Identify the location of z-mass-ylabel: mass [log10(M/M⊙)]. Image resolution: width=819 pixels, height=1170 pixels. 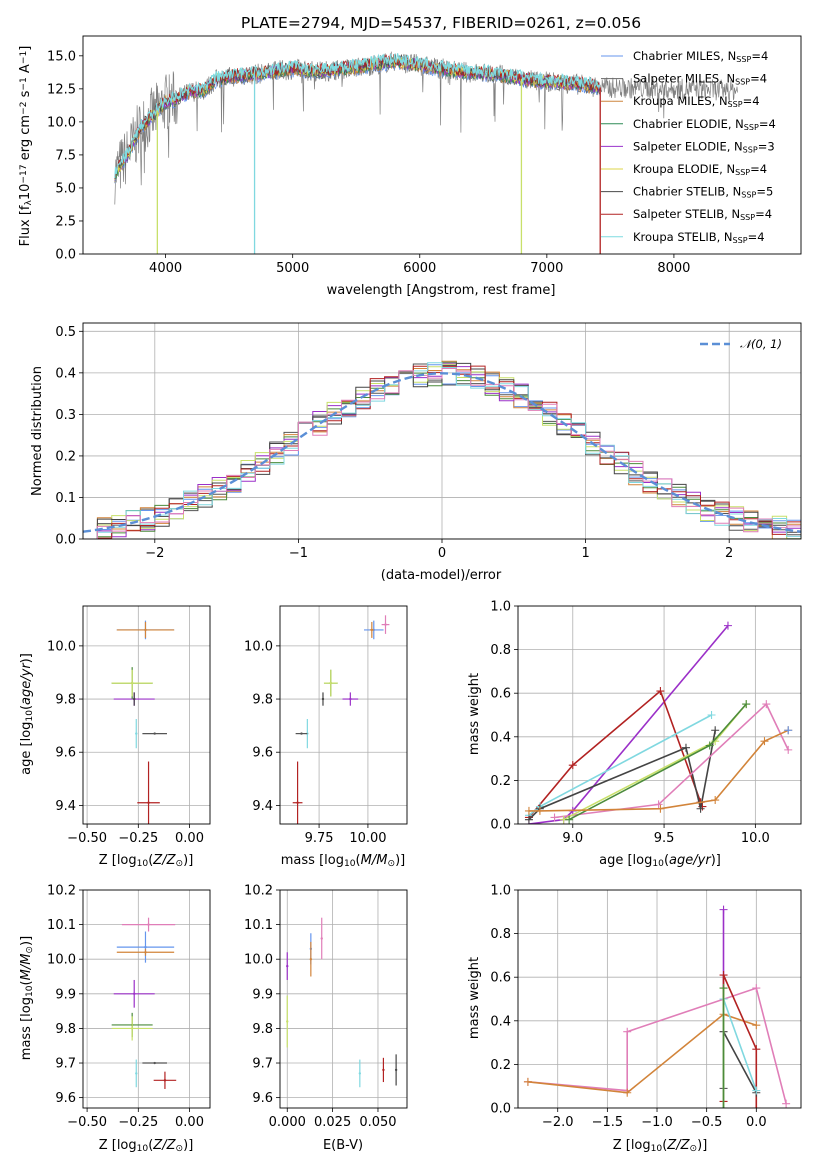
(27, 998).